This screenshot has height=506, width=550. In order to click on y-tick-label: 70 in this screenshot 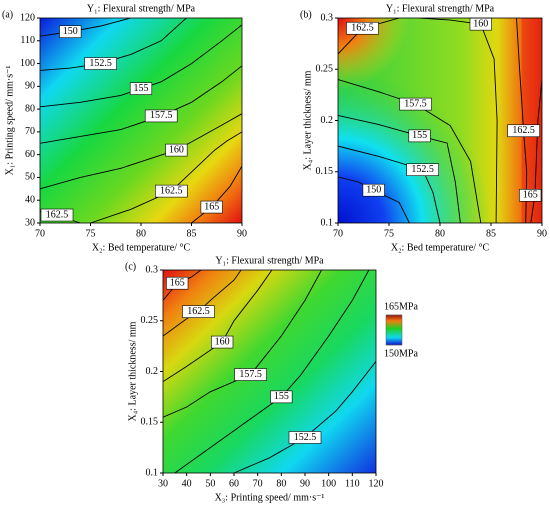, I will do `click(30, 131)`.